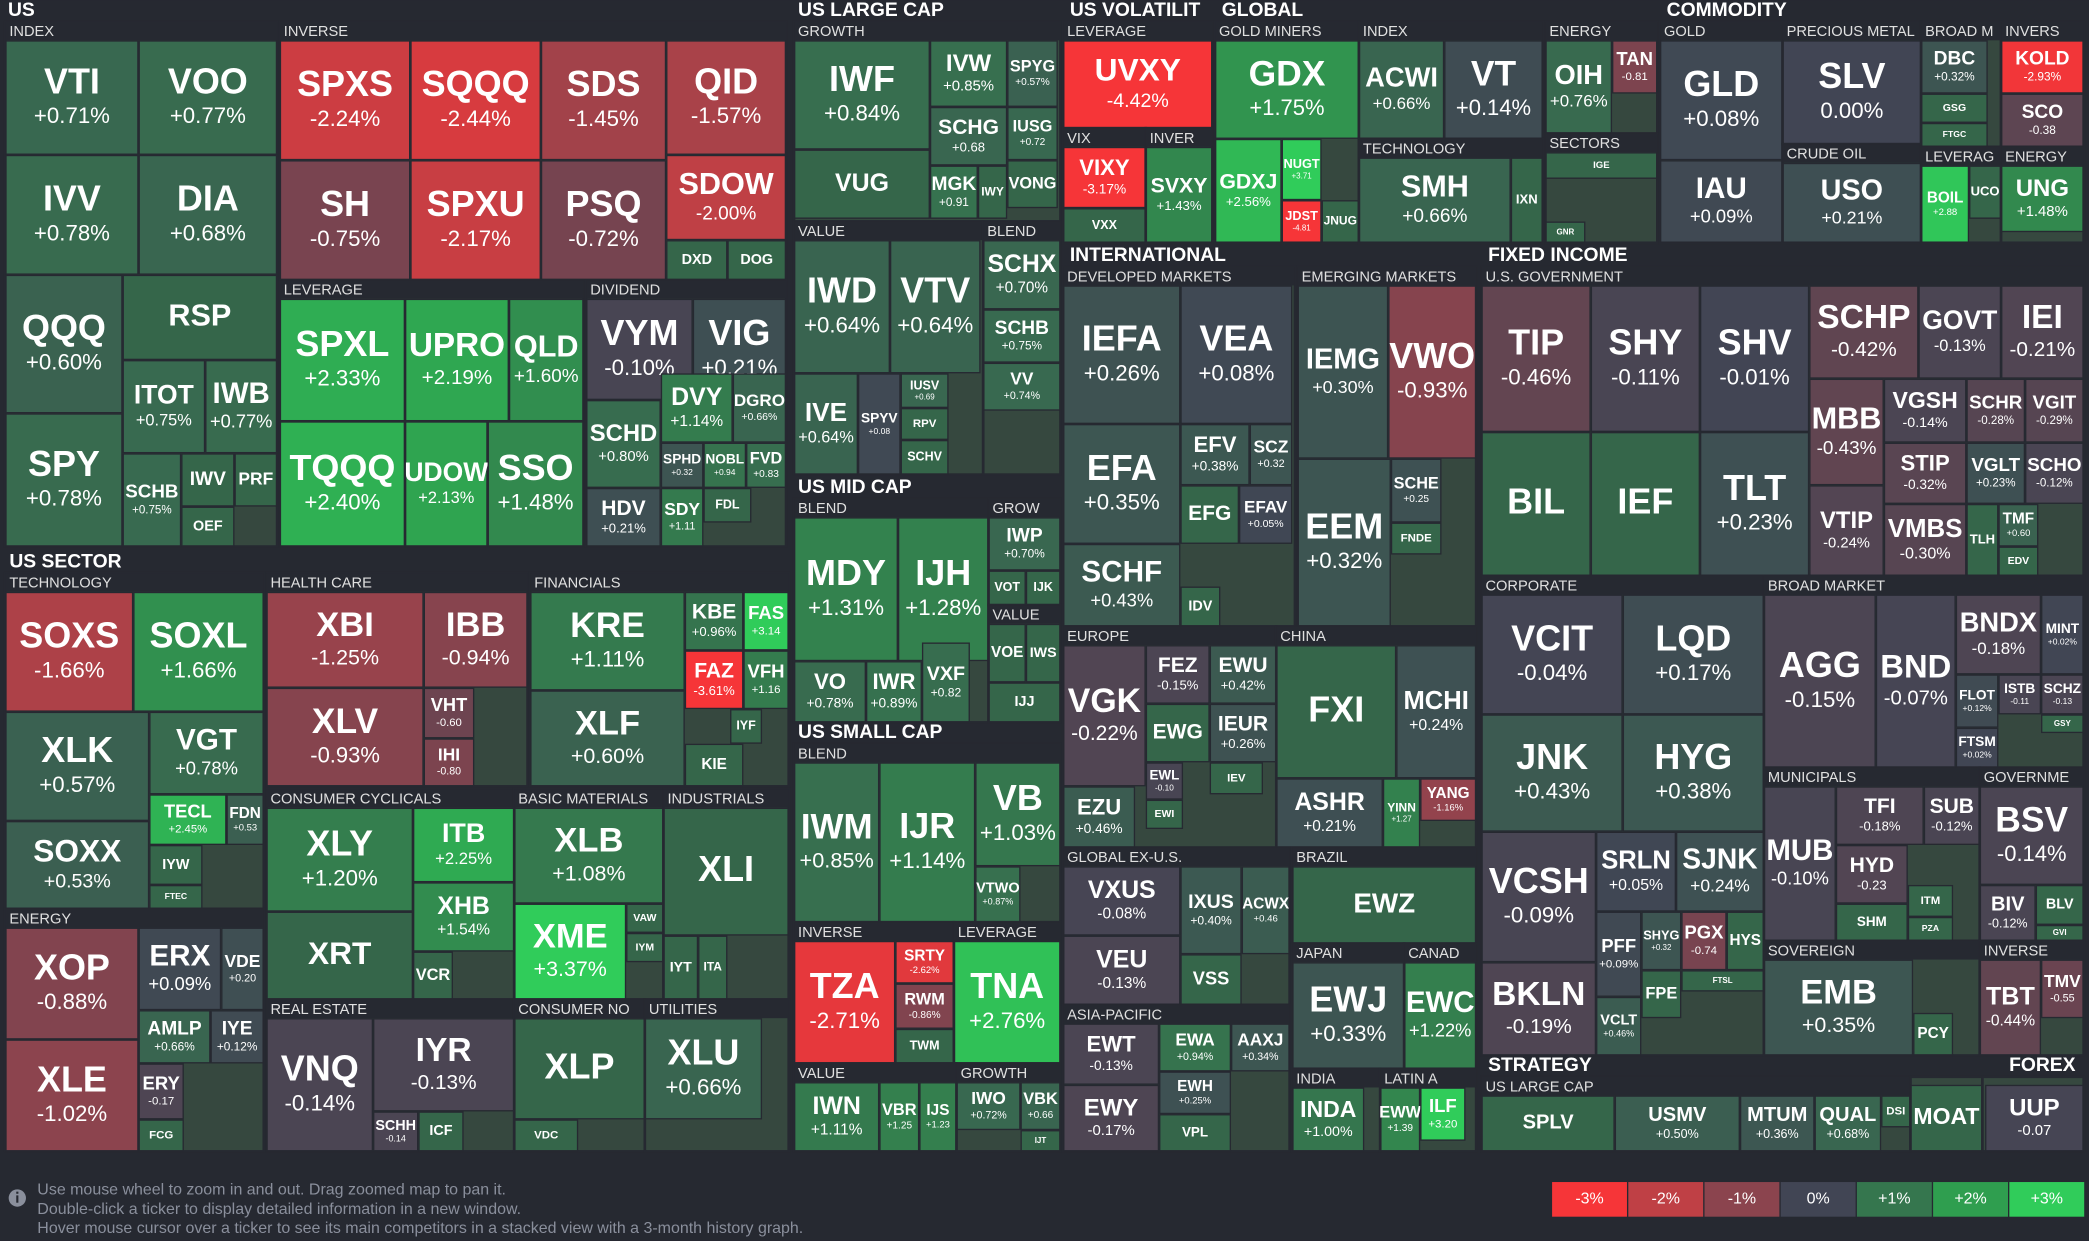  I want to click on ticker-symbol: IXUS, so click(1211, 902).